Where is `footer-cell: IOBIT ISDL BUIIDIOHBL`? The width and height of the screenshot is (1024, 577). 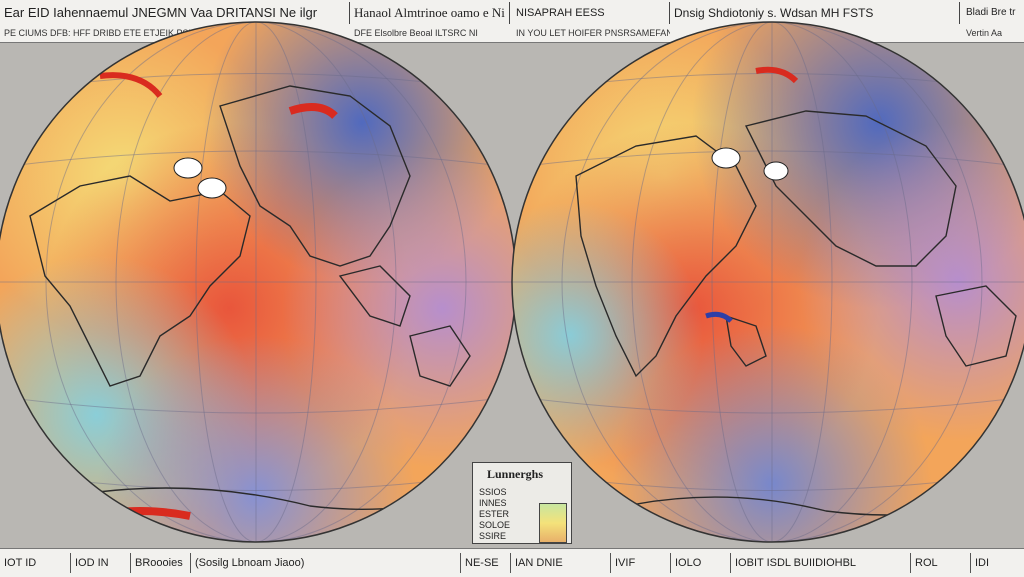 footer-cell: IOBIT ISDL BUIIDIOHBL is located at coordinates (820, 563).